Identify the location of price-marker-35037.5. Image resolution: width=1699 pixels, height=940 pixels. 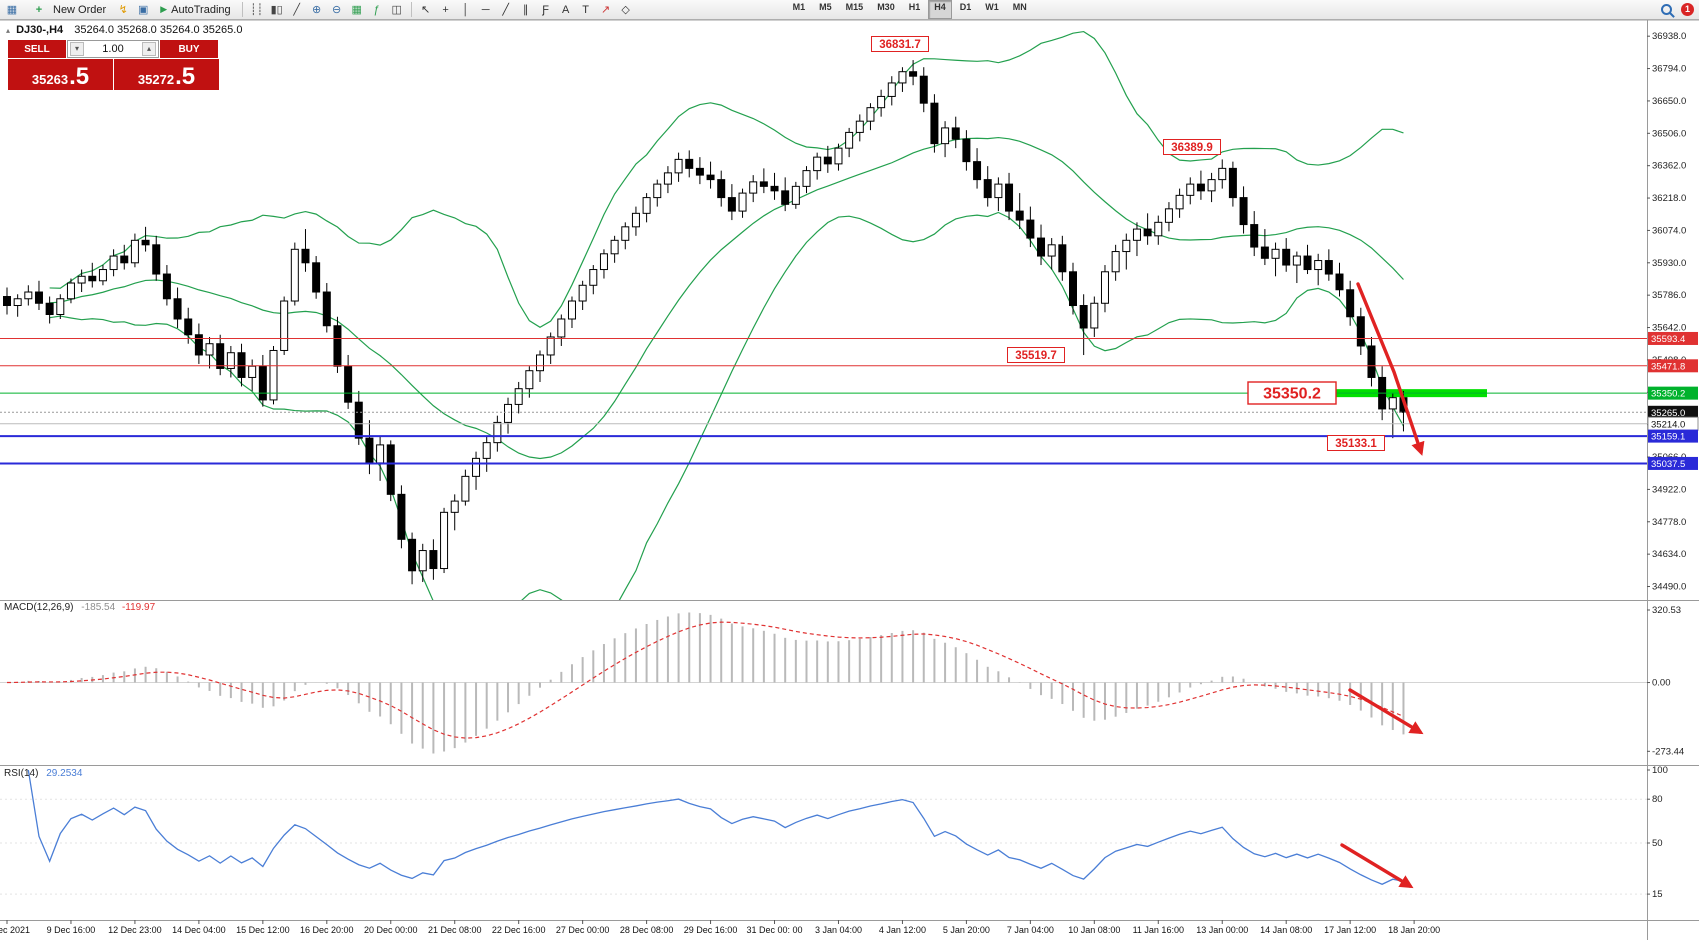
(1673, 463).